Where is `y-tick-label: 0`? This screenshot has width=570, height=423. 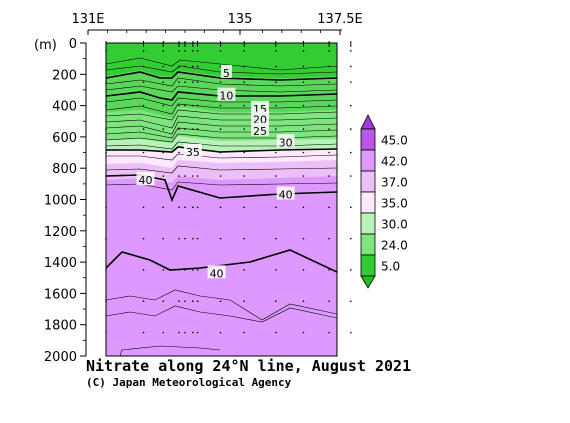 y-tick-label: 0 is located at coordinates (73, 44).